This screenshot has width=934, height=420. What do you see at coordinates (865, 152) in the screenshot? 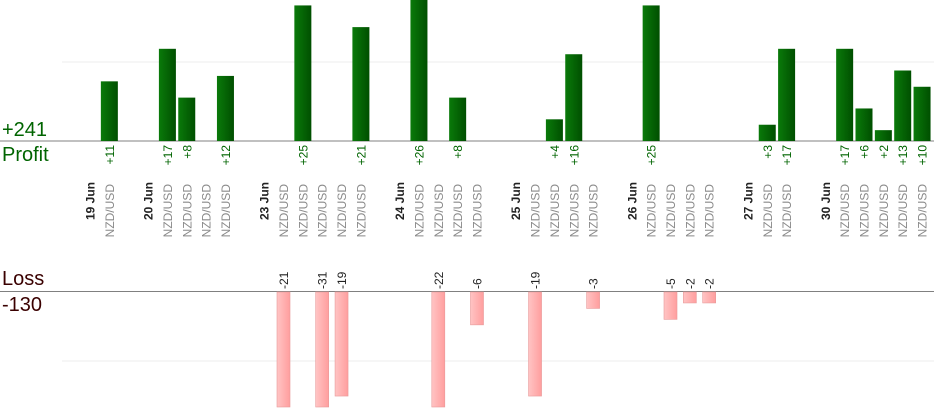
I see `profit-value-label: +6` at bounding box center [865, 152].